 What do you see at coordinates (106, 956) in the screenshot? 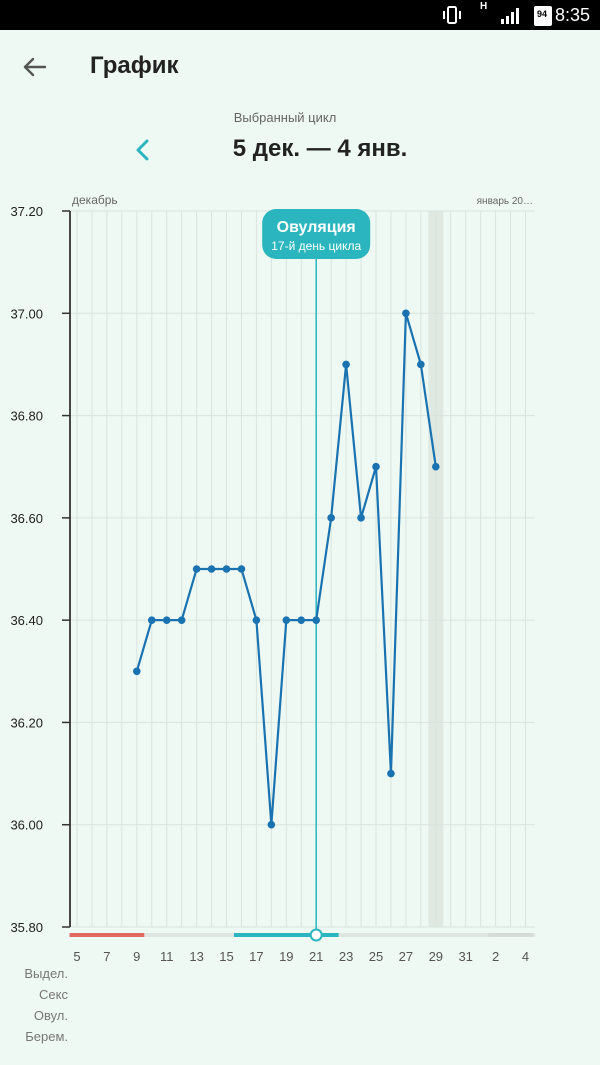
I see `x-tick-label: 7` at bounding box center [106, 956].